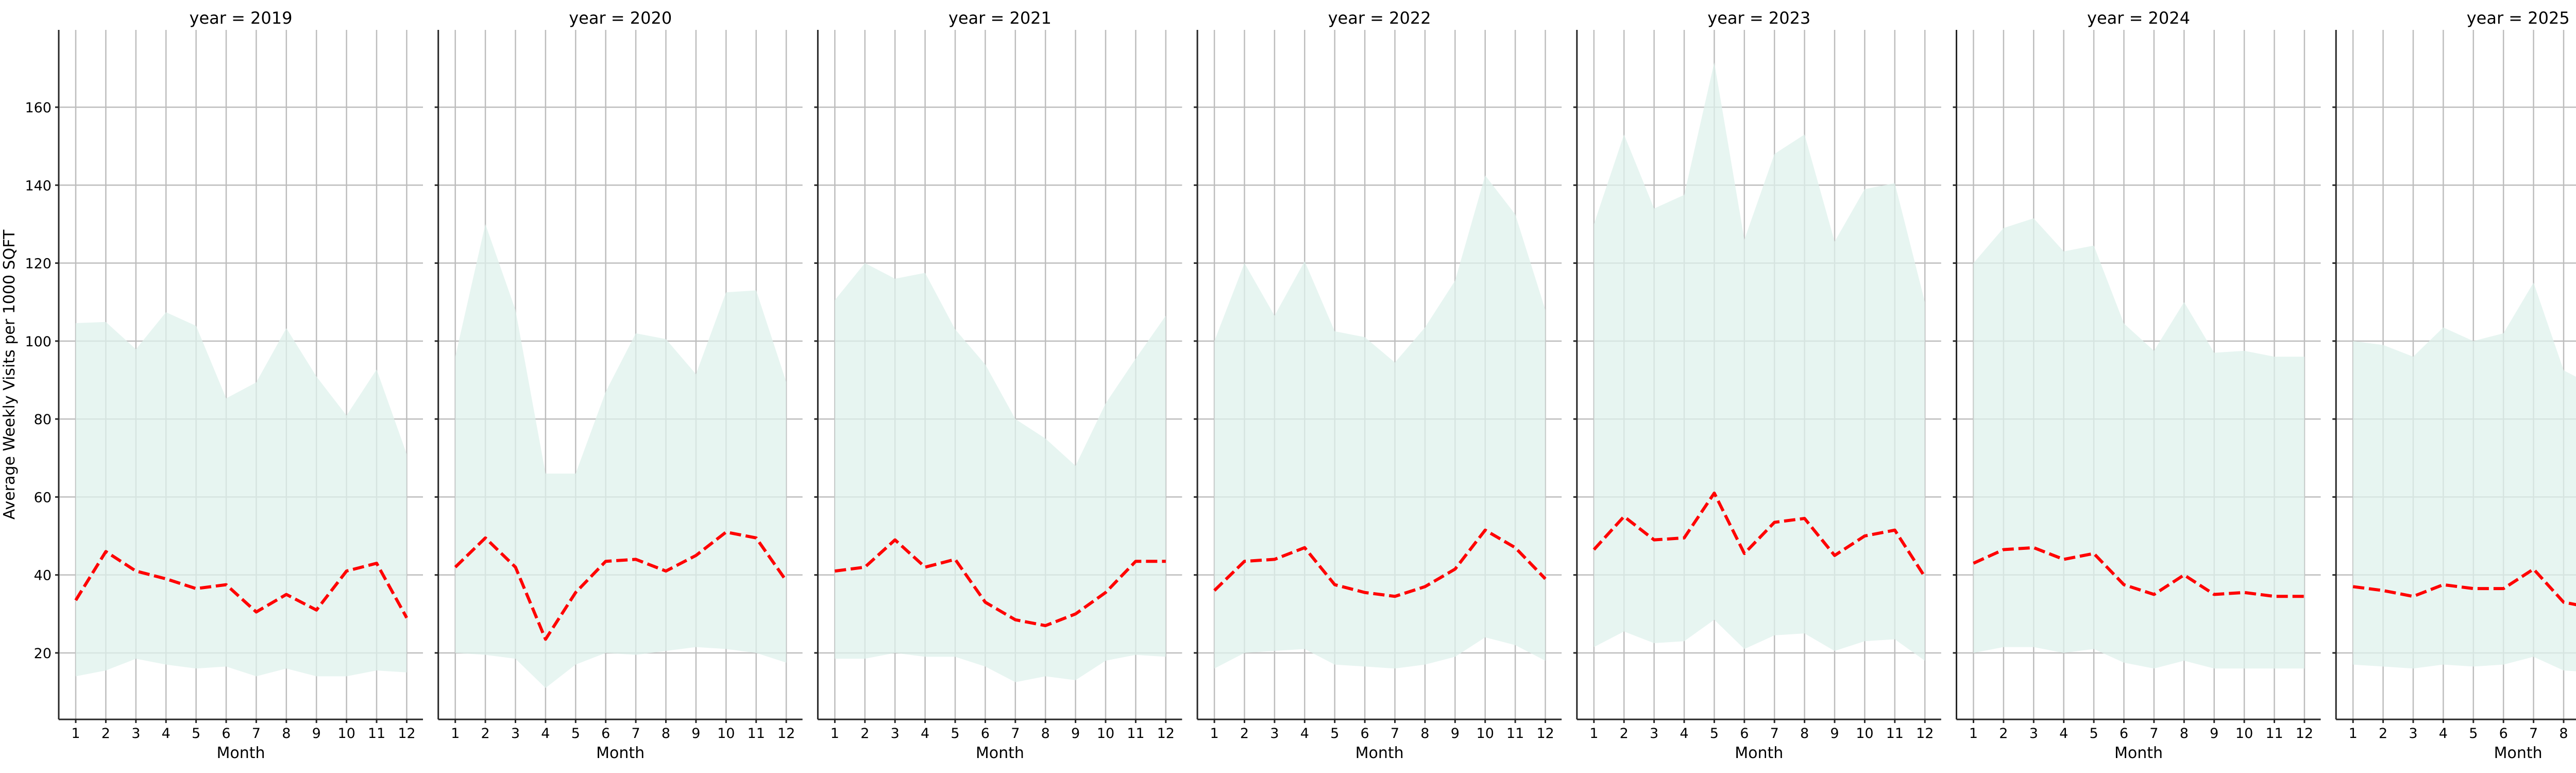  What do you see at coordinates (2518, 18) in the screenshot?
I see `panel-title: year = 2025` at bounding box center [2518, 18].